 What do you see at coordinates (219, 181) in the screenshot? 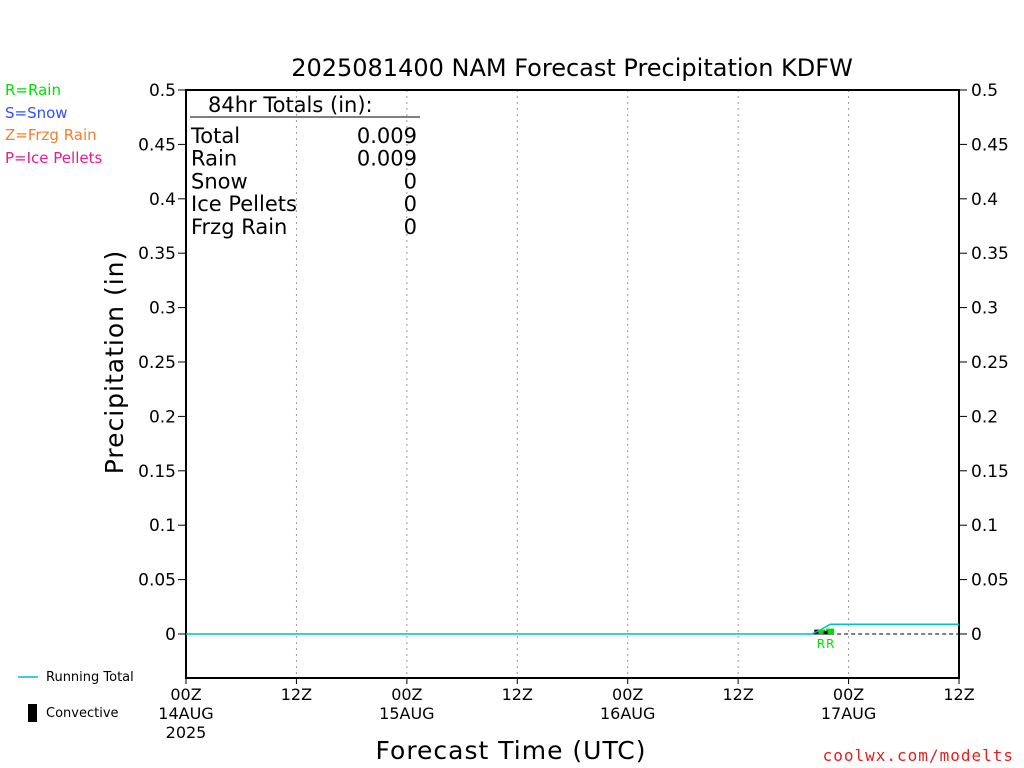
I see `totals-row-label: Snow` at bounding box center [219, 181].